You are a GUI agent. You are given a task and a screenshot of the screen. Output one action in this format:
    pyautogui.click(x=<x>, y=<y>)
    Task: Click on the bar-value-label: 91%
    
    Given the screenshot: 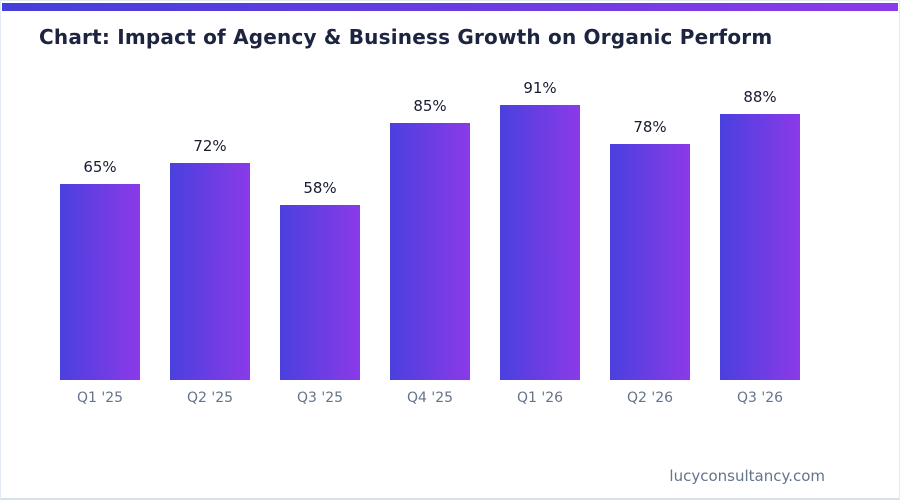 What is the action you would take?
    pyautogui.click(x=540, y=88)
    